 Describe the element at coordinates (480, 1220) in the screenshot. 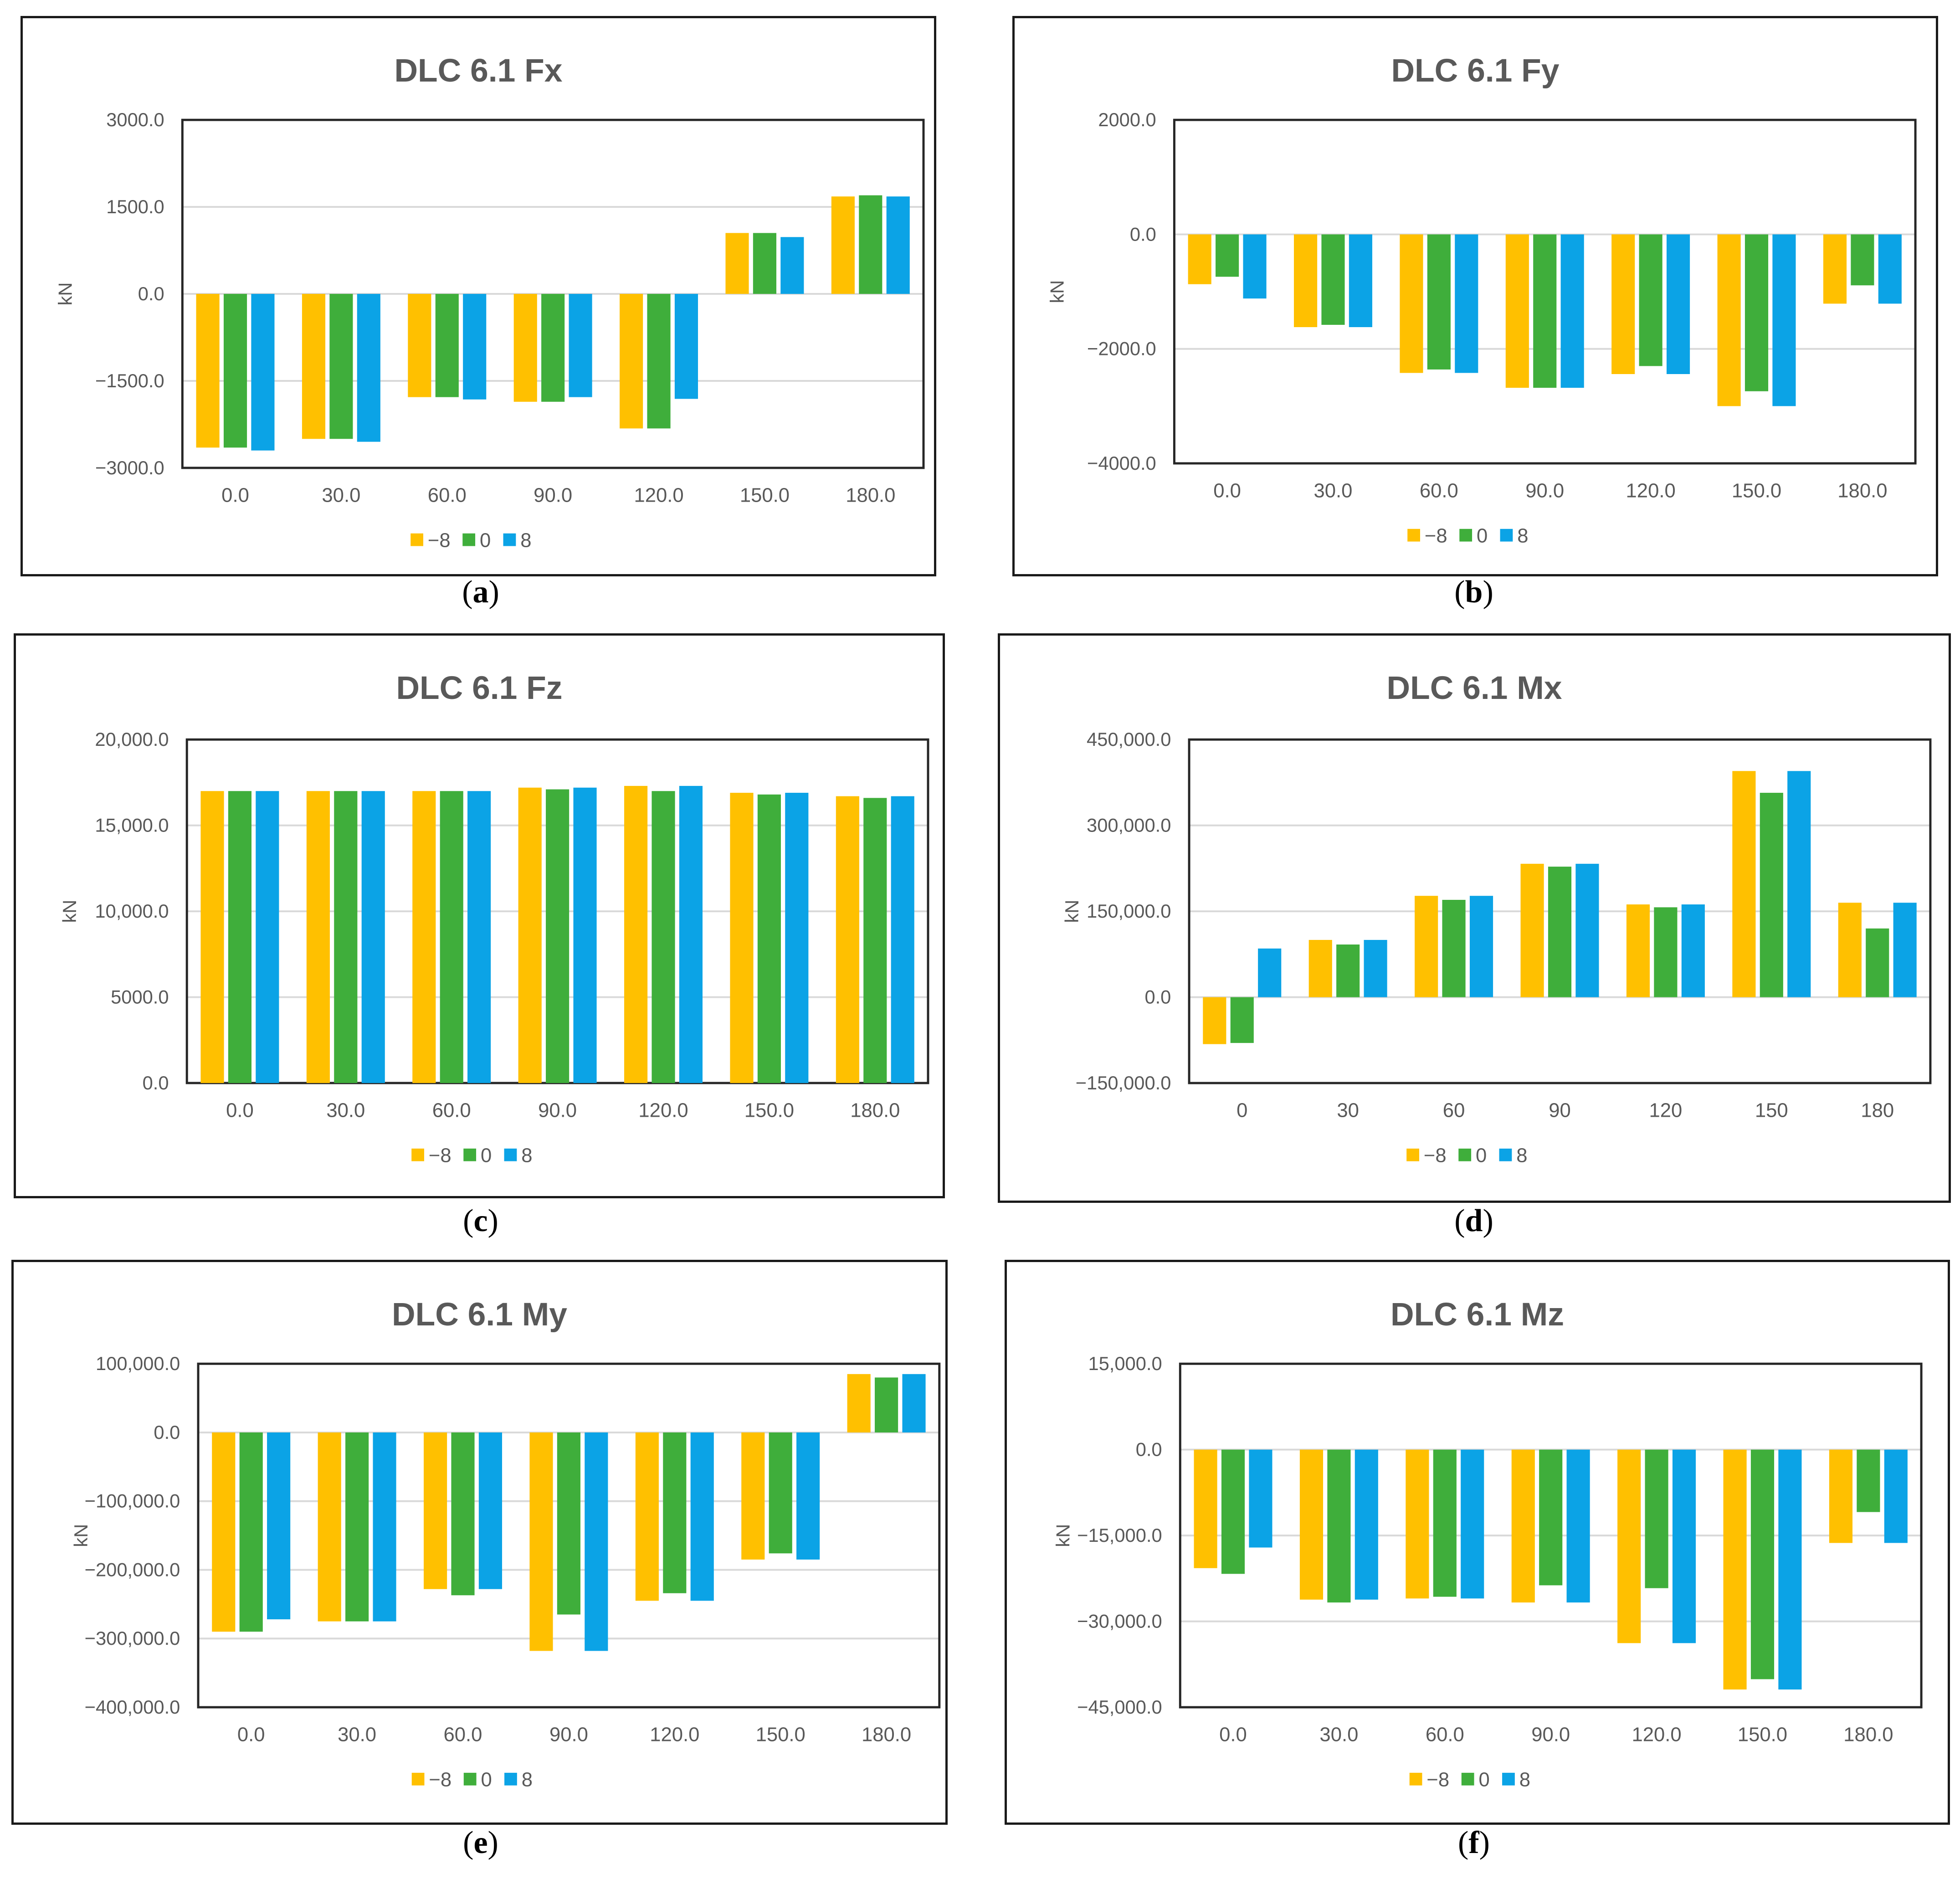

I see `caption-letter: c` at that location.